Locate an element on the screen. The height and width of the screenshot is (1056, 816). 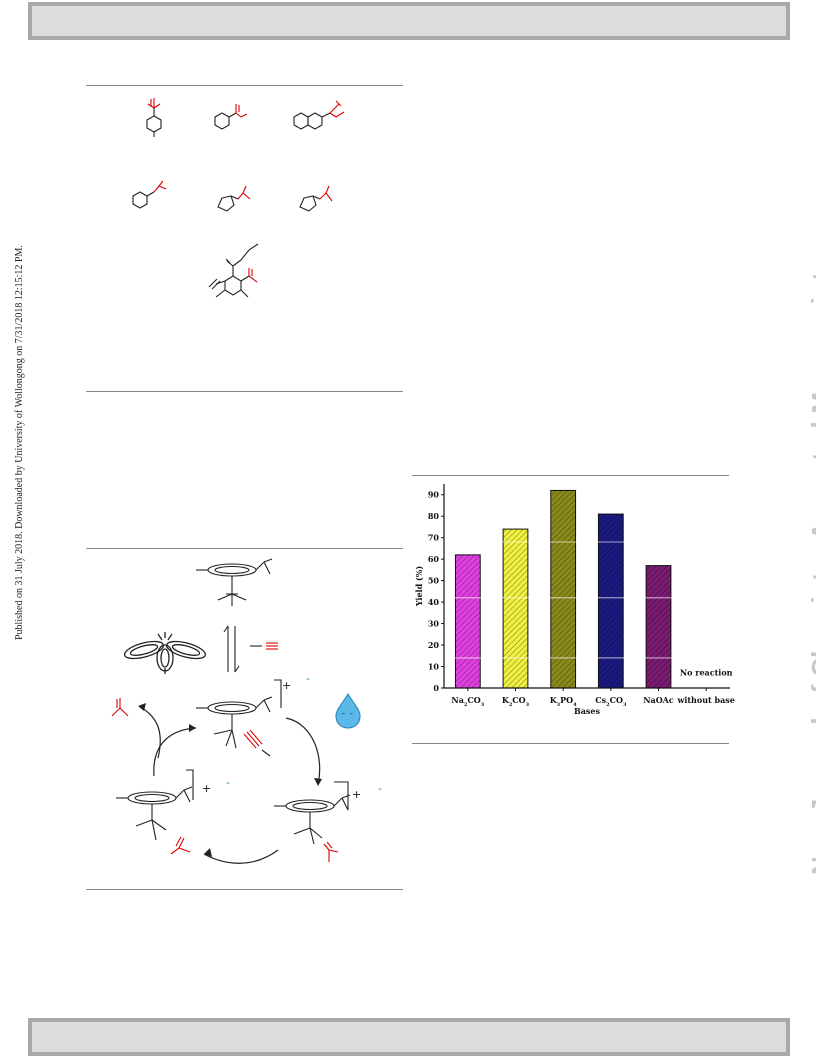
y-tick-label: 80 is located at coordinates (434, 516).